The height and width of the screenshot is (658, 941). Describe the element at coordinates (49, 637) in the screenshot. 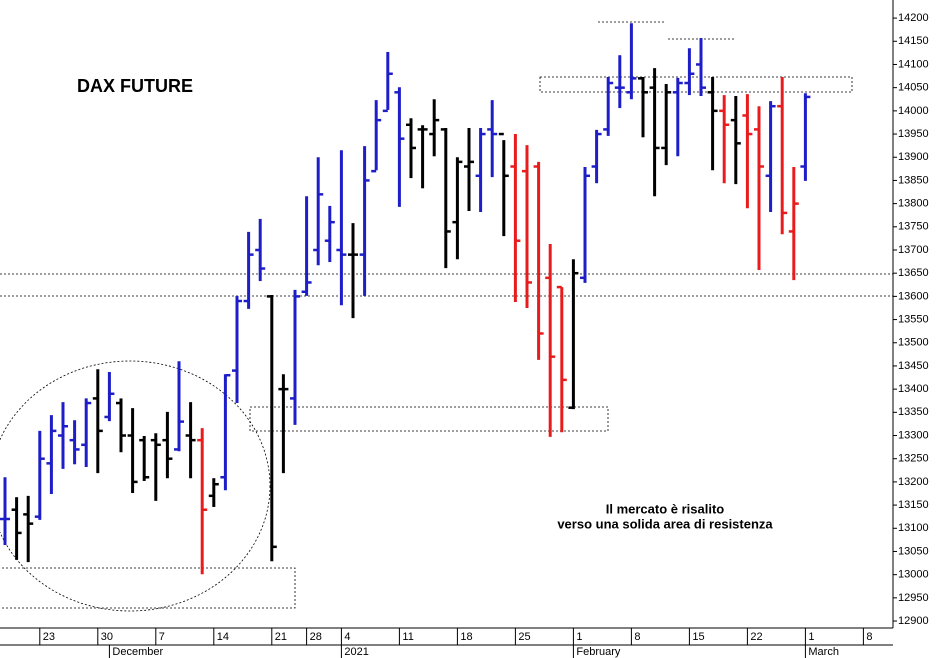

I see `x-tick-label: 23` at that location.